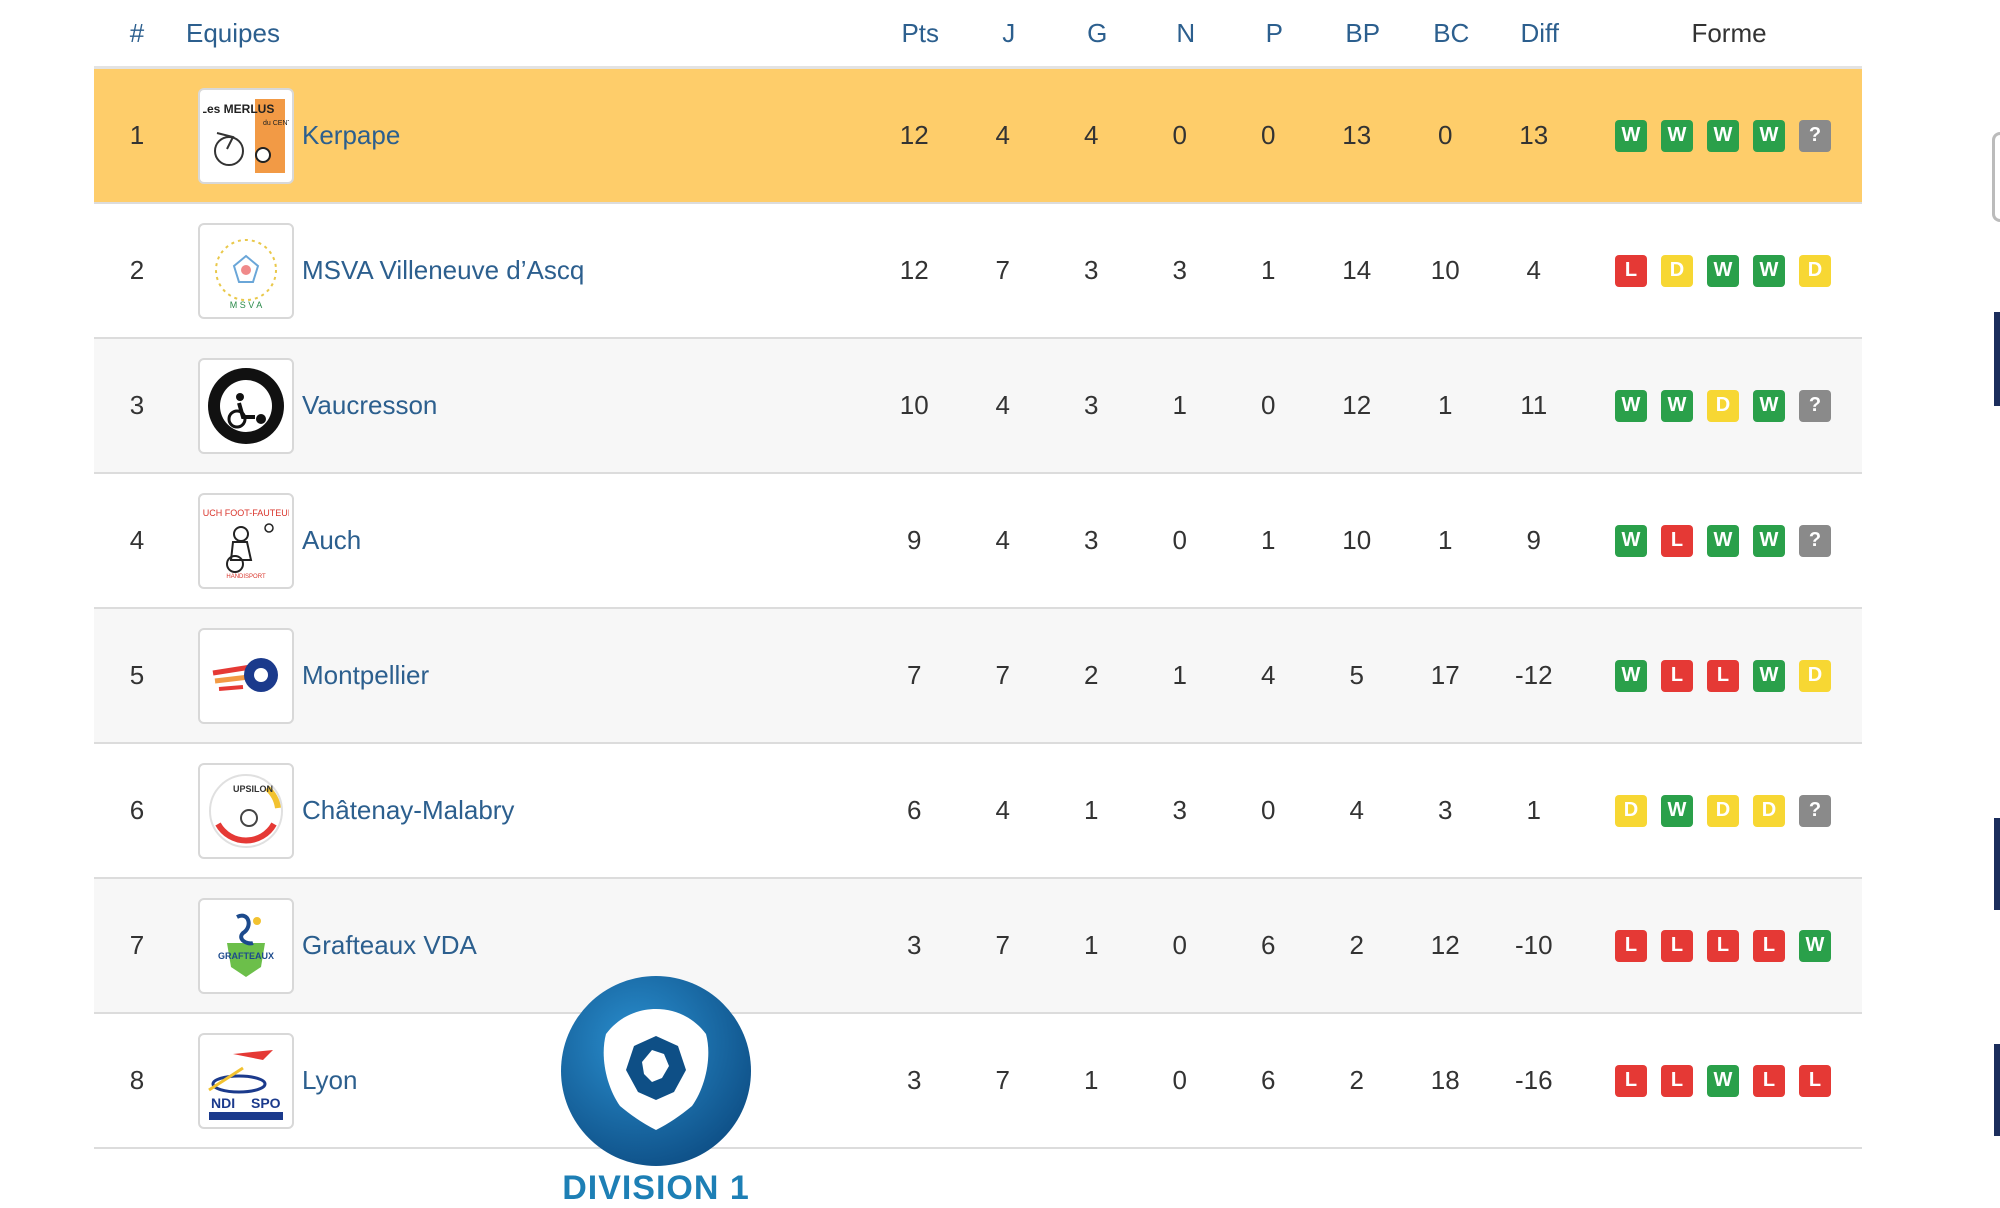 The height and width of the screenshot is (1208, 2000). I want to click on team-p: 1, so click(1268, 540).